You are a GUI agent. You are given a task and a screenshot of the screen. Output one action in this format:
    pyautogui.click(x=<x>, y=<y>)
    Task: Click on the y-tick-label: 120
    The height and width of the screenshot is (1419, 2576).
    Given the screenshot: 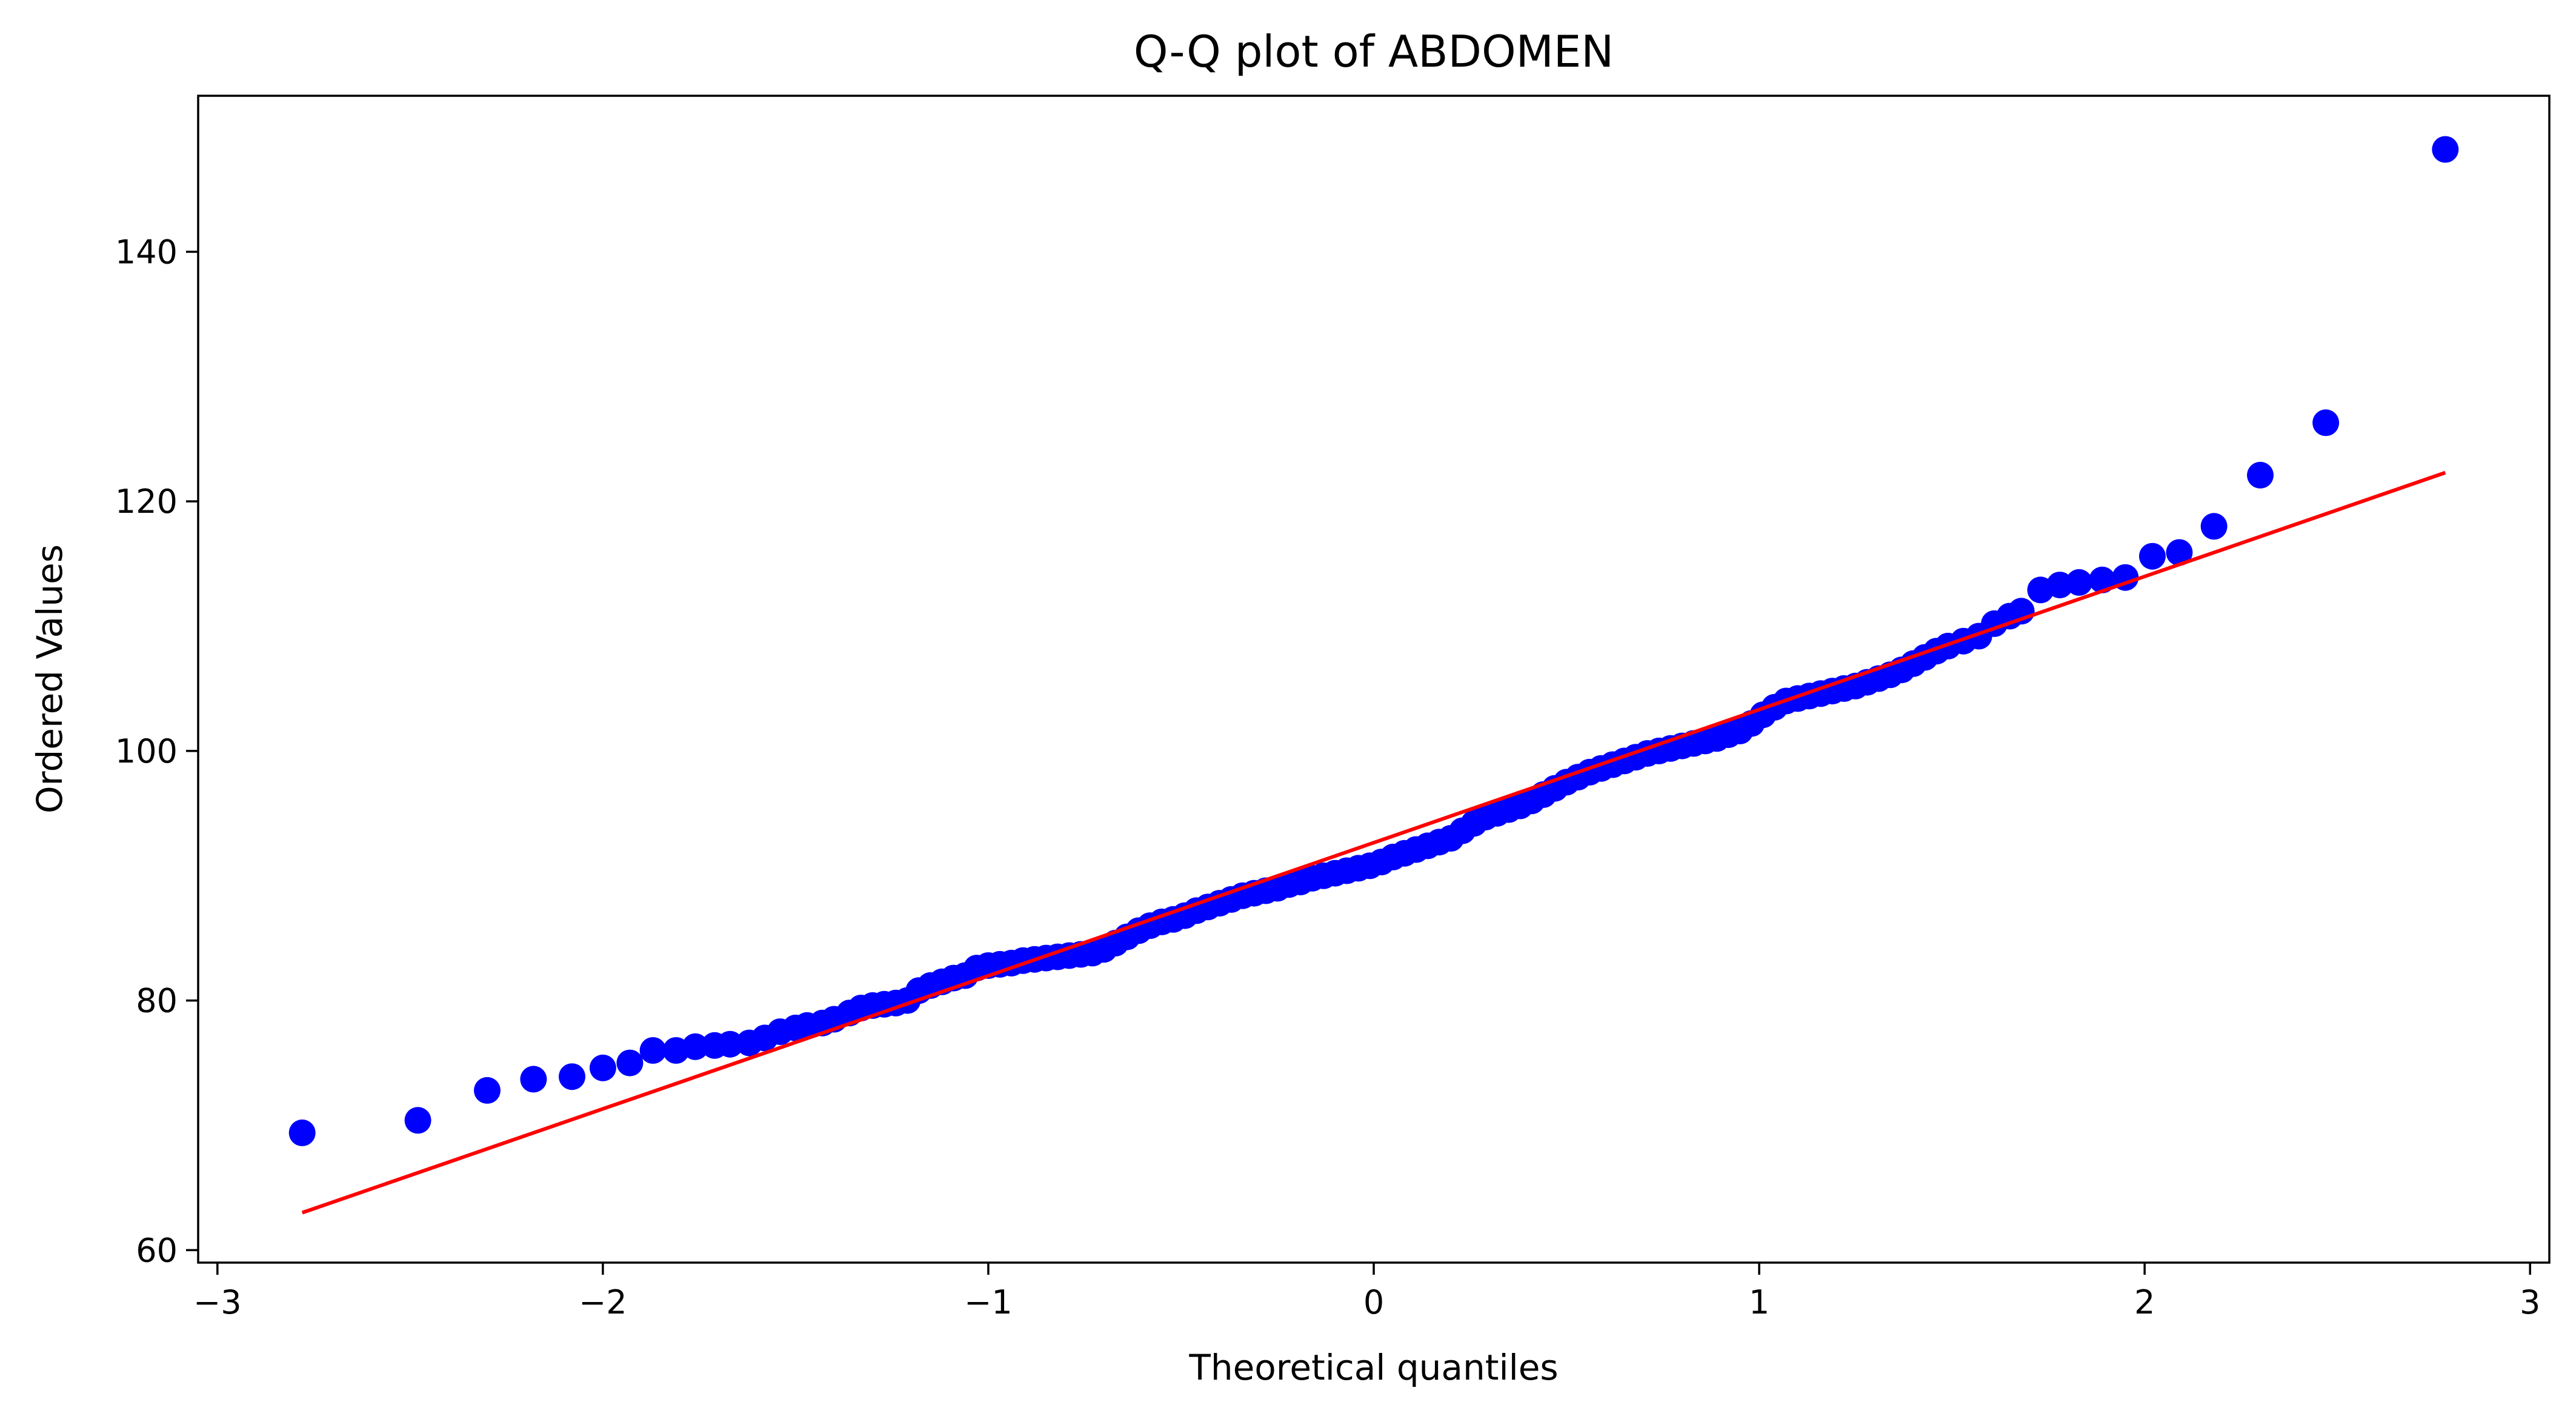 What is the action you would take?
    pyautogui.click(x=146, y=502)
    